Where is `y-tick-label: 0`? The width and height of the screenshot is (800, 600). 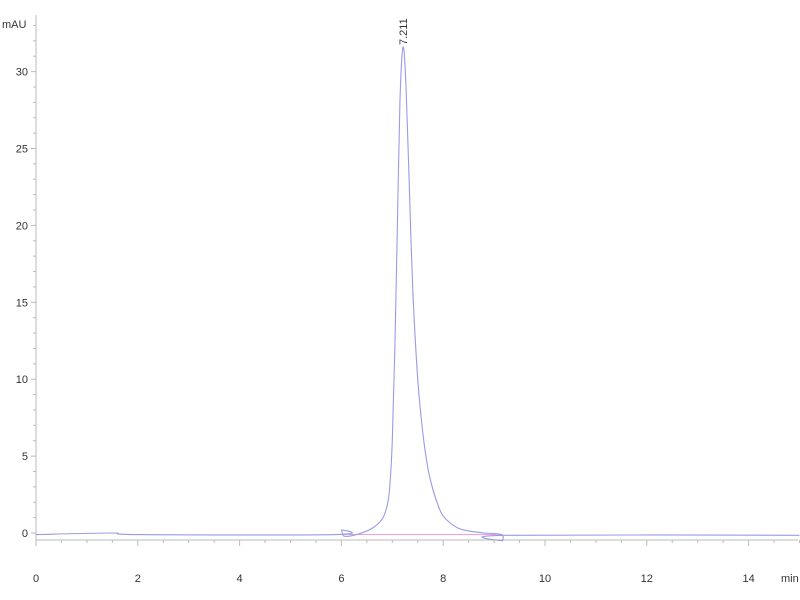
y-tick-label: 0 is located at coordinates (25, 534).